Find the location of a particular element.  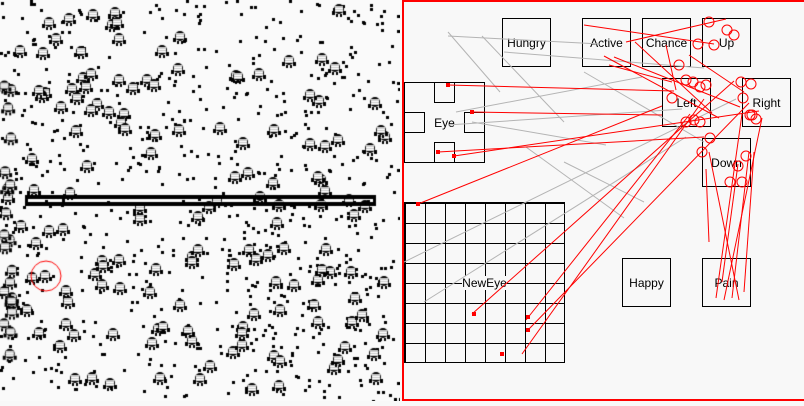

node-label: Active is located at coordinates (606, 42).